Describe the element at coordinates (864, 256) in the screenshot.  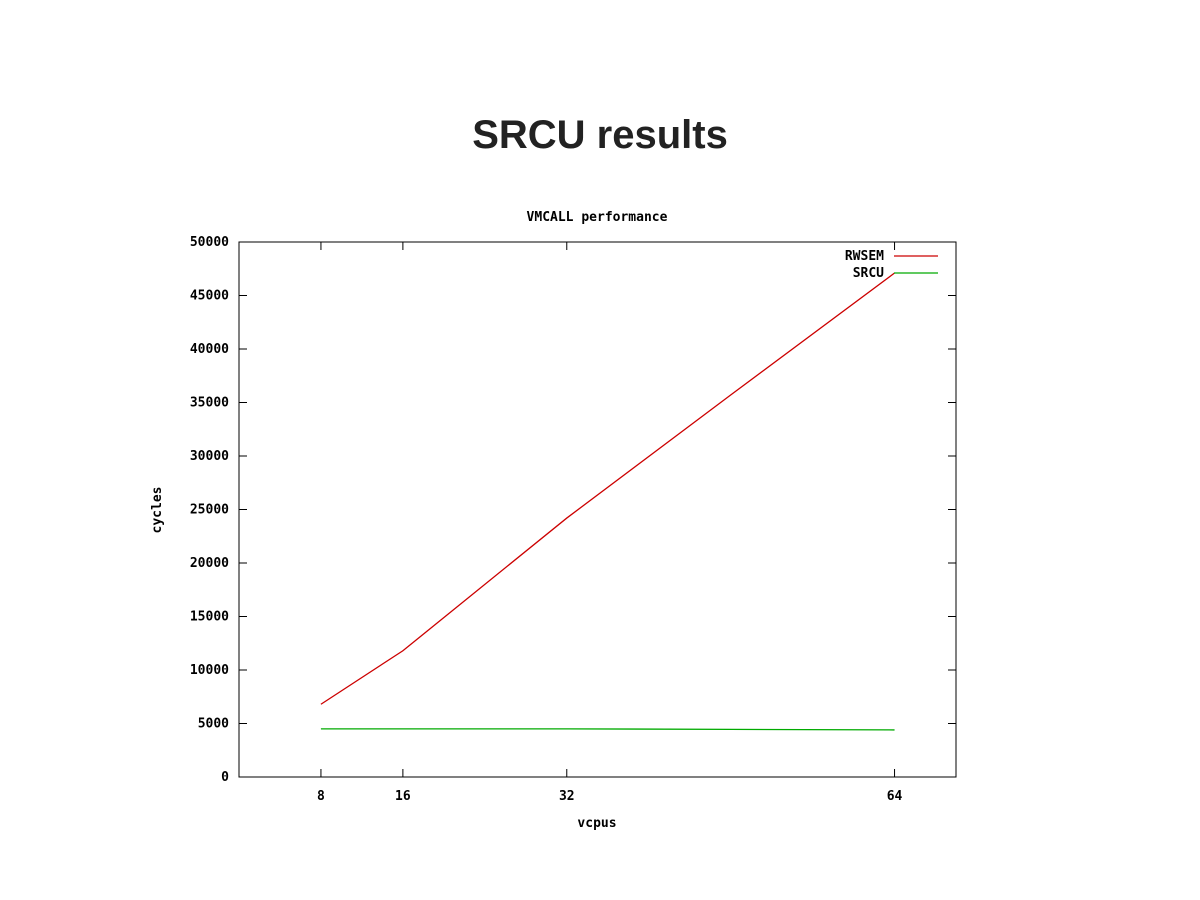
I see `legend-label: RWSEM` at that location.